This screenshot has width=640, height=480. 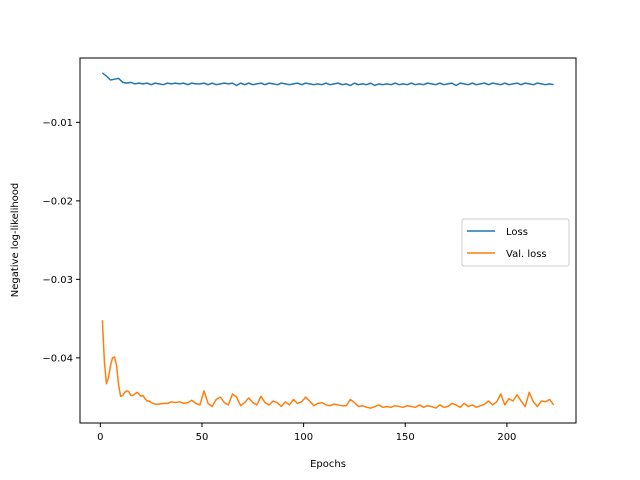 I want to click on x-tick-label: 150, so click(x=405, y=437).